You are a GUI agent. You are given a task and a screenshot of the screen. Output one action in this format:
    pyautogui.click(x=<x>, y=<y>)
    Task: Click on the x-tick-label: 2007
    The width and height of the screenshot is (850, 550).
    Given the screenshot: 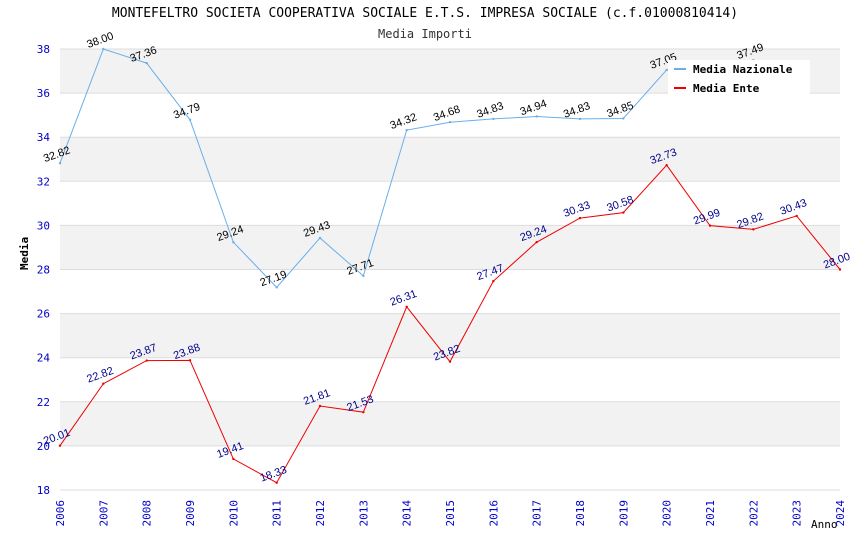 What is the action you would take?
    pyautogui.click(x=103, y=513)
    